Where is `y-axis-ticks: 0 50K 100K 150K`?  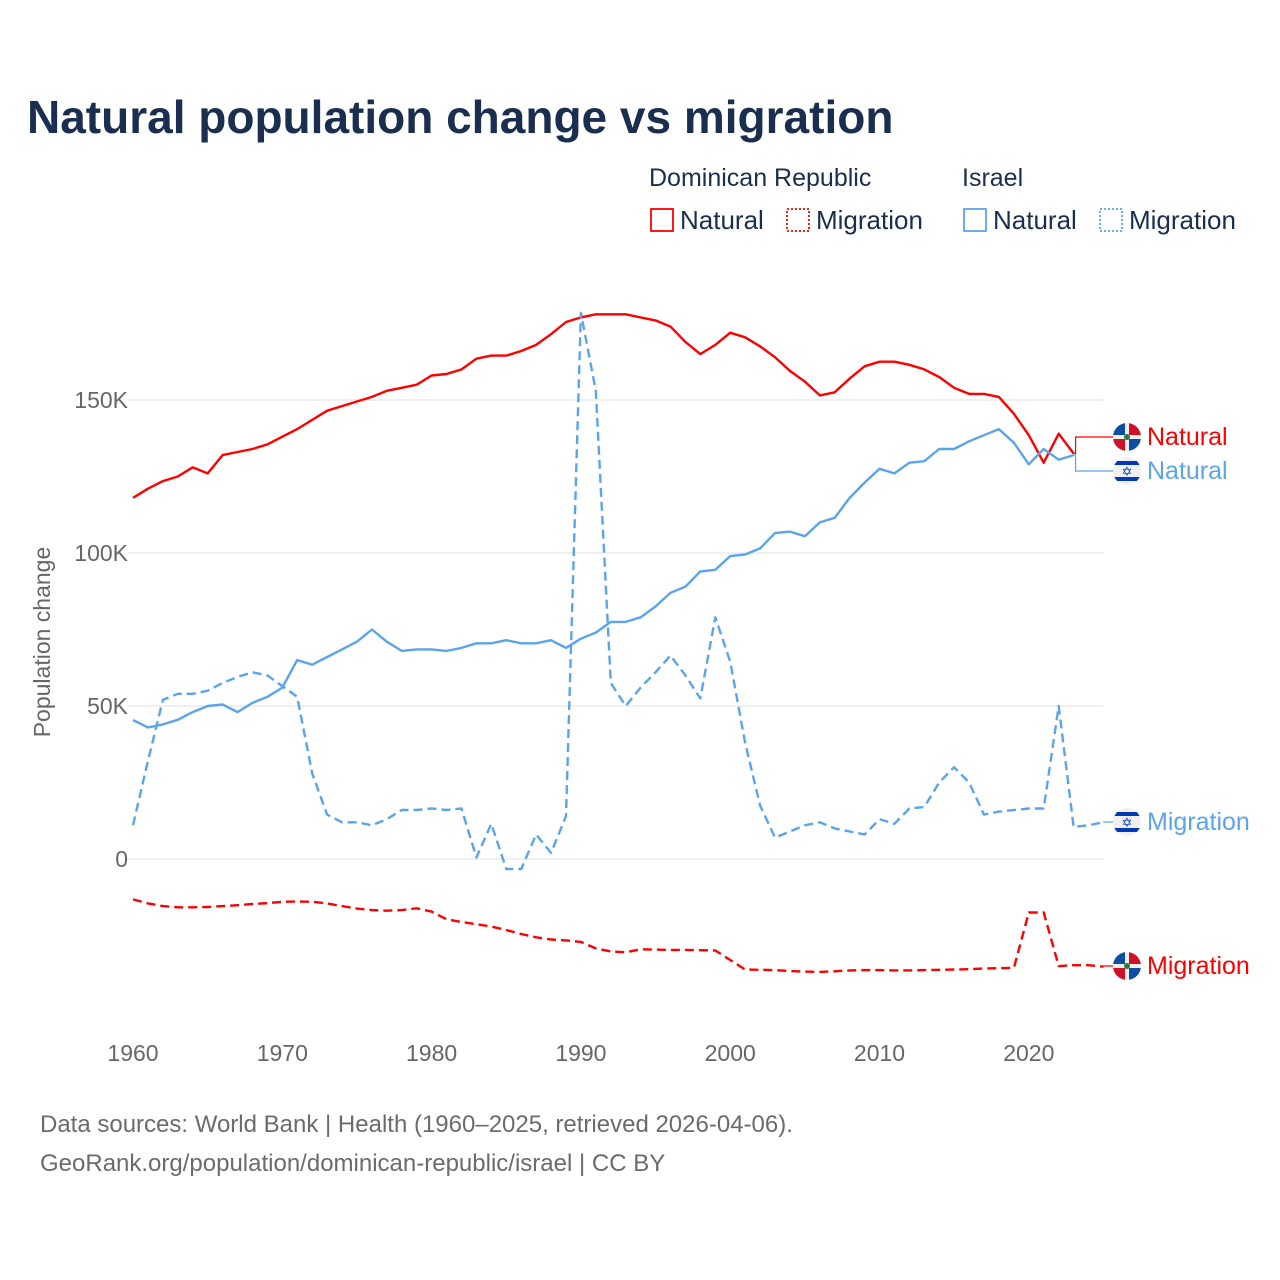
y-axis-ticks: 0 50K 100K 150K is located at coordinates (101, 629).